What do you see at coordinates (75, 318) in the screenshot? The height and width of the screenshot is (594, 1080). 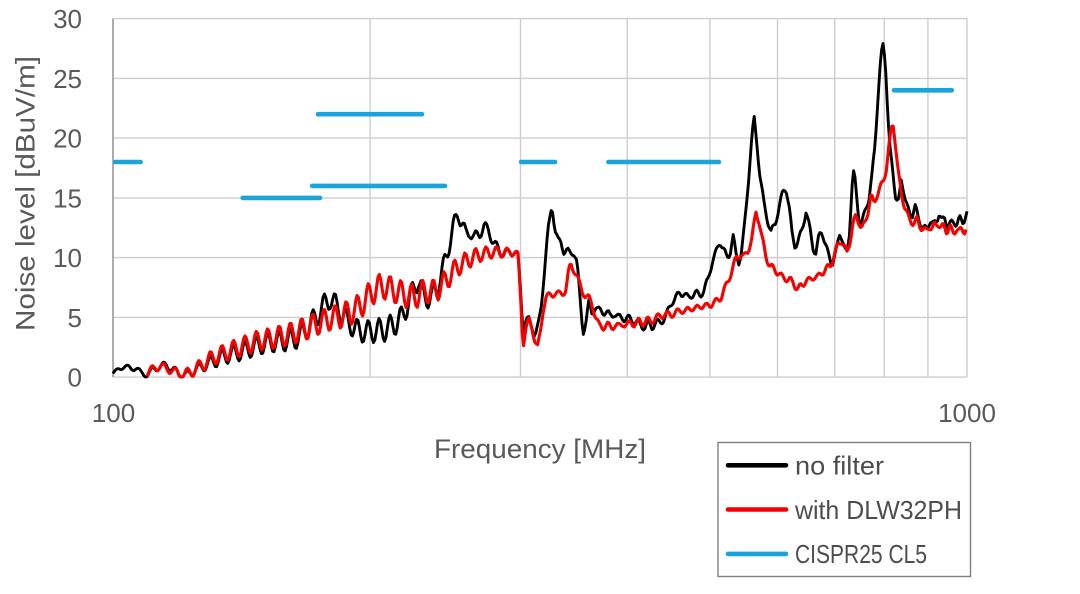 I see `svg-text: 5` at bounding box center [75, 318].